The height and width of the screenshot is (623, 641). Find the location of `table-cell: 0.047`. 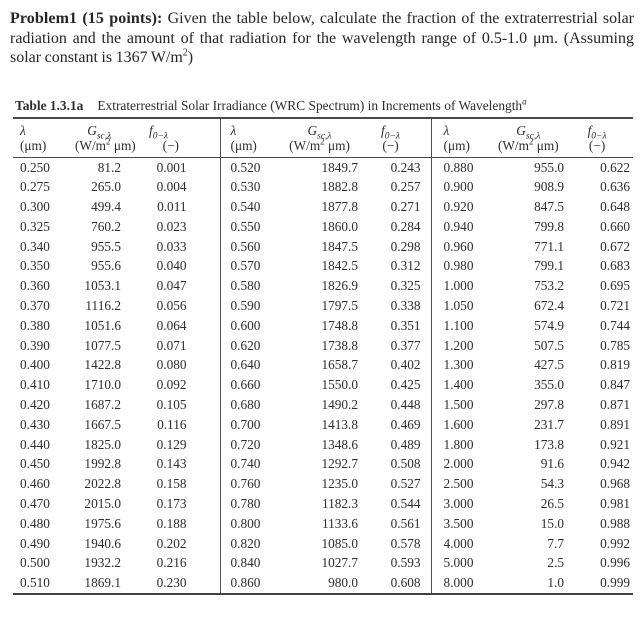

table-cell: 0.047 is located at coordinates (171, 286).